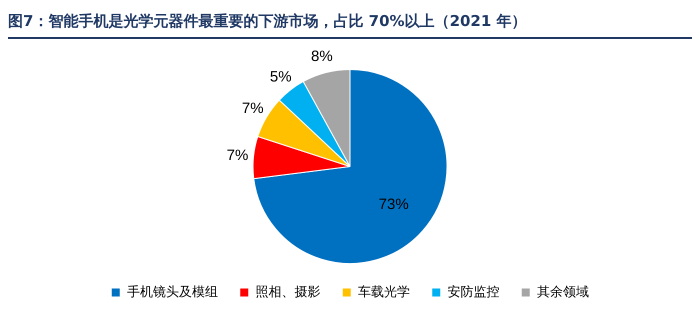 The width and height of the screenshot is (700, 331). What do you see at coordinates (562, 292) in the screenshot?
I see `legend-label: 其余领域` at bounding box center [562, 292].